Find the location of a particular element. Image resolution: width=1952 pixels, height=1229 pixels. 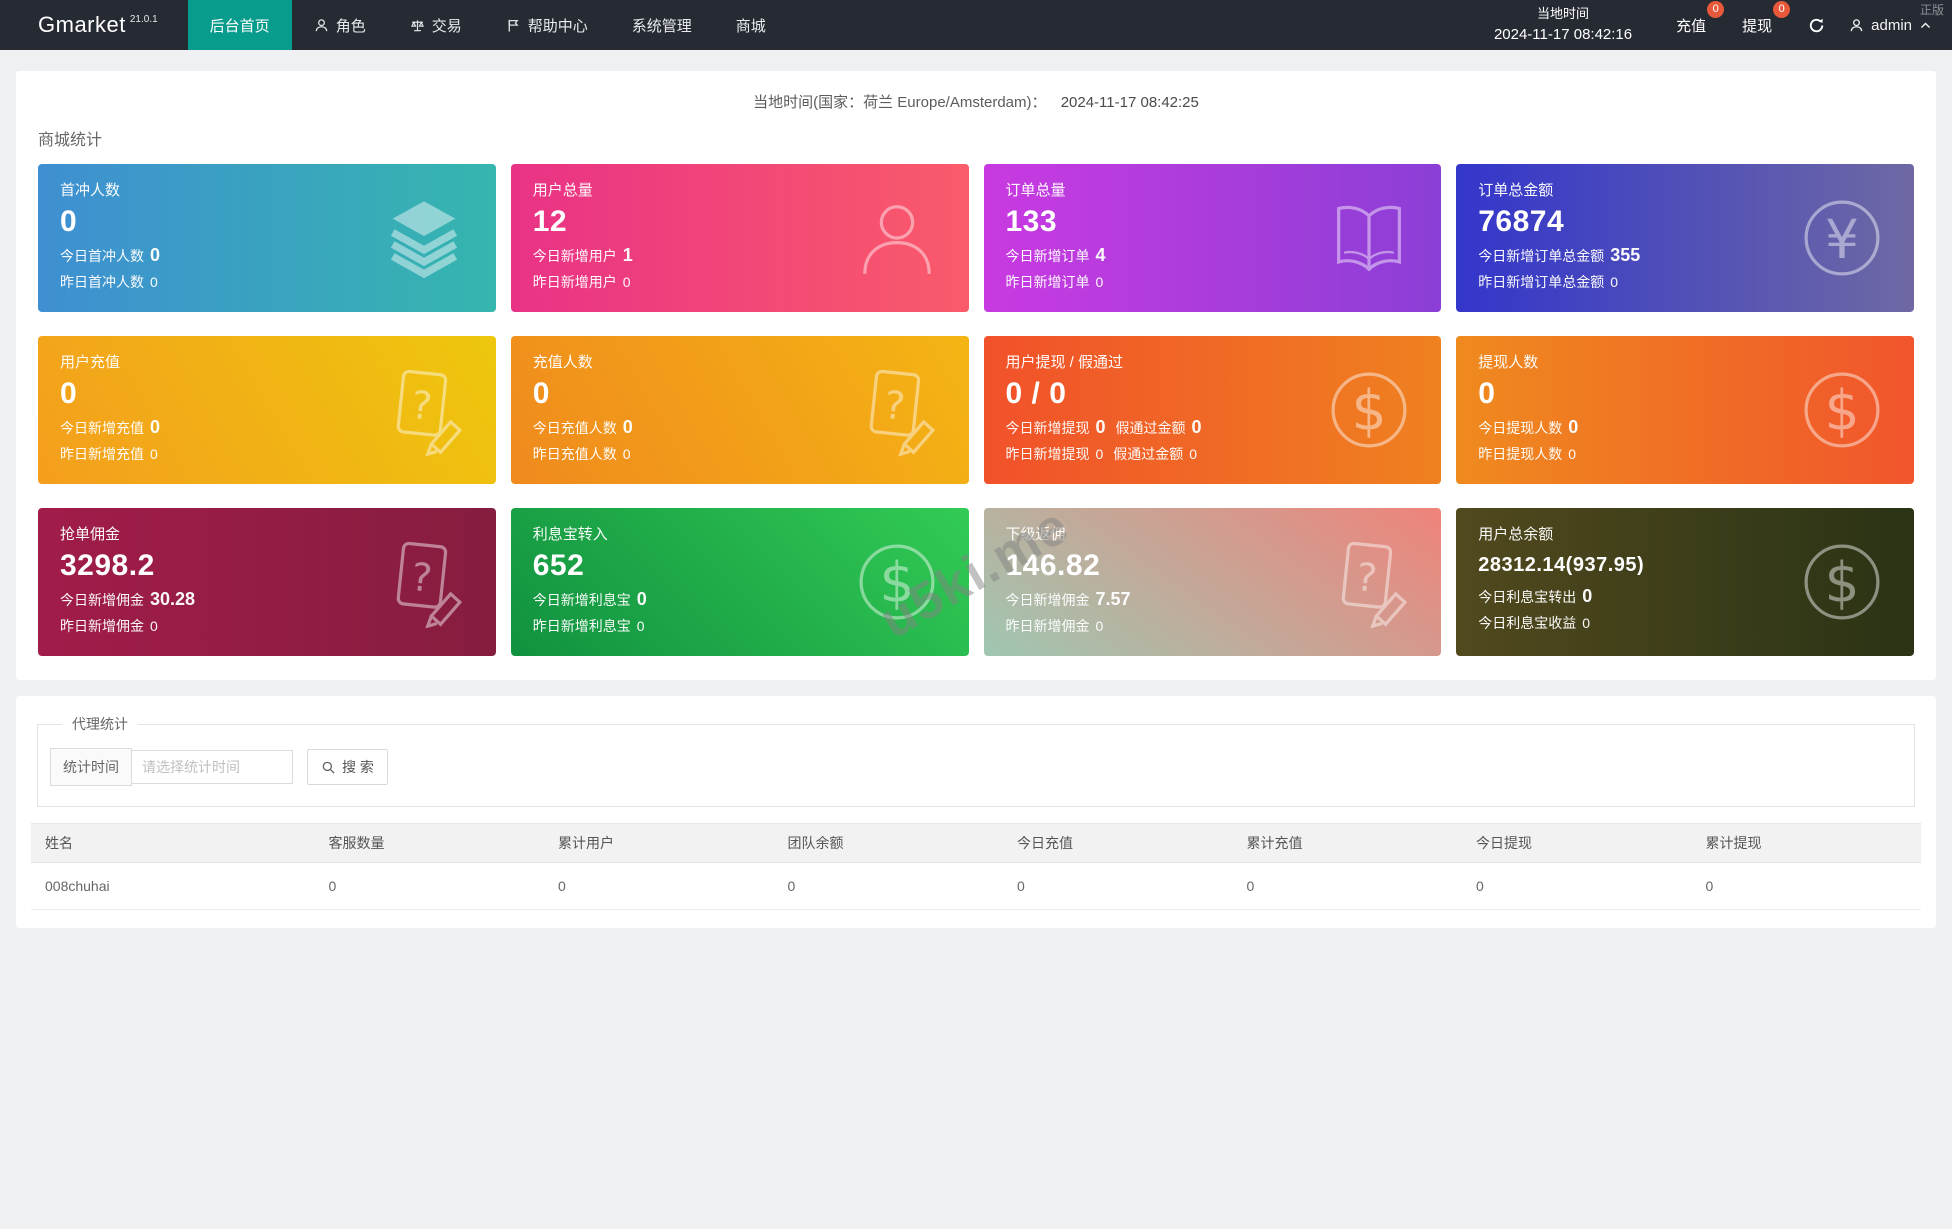

stat-line-part: 今日新增订单总金额 355 is located at coordinates (1559, 255).